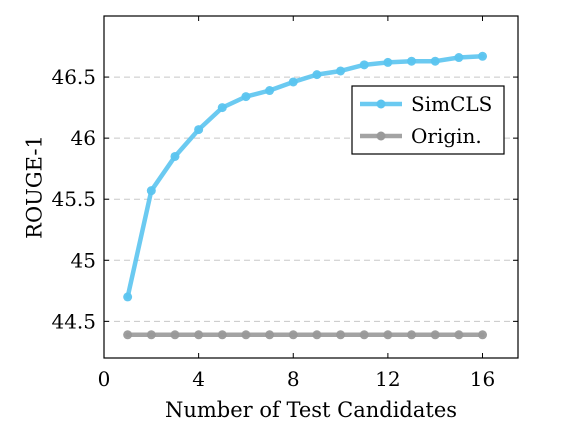 The width and height of the screenshot is (570, 426). What do you see at coordinates (35, 187) in the screenshot?
I see `y-axis-title: ROUGE-1` at bounding box center [35, 187].